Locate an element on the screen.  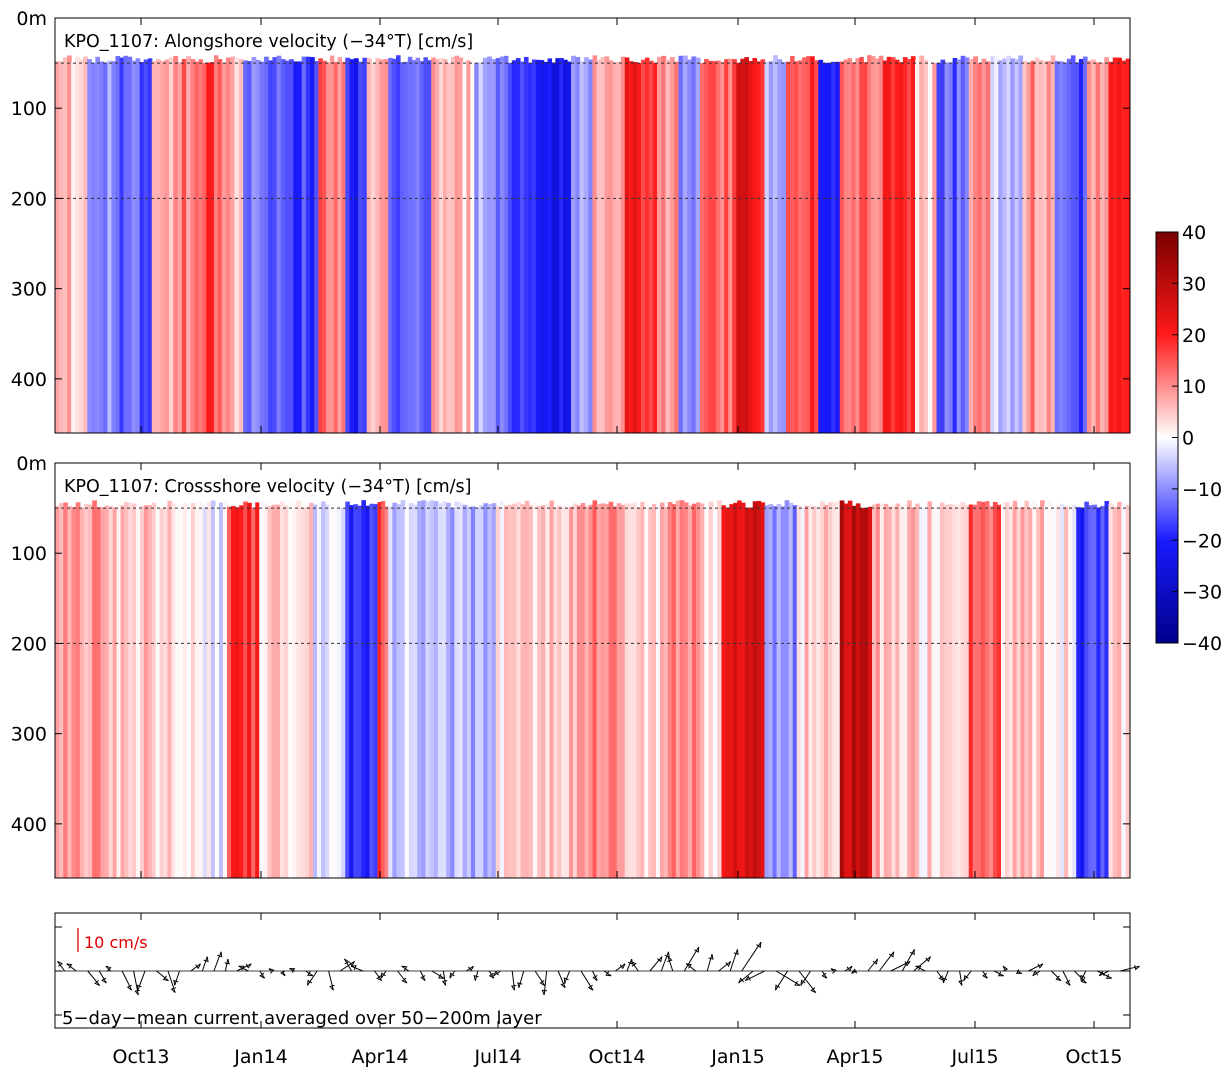
y-tick-label: 300 is located at coordinates (29, 735).